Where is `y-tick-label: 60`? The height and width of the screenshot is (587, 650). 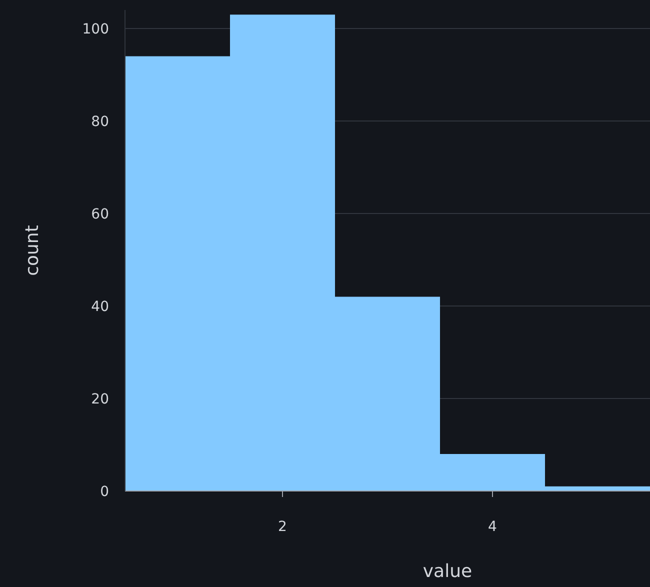 y-tick-label: 60 is located at coordinates (100, 214).